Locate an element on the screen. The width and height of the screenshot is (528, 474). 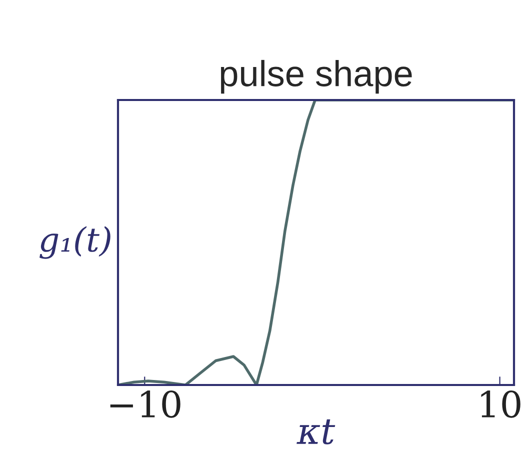
chart-title: pulse shape is located at coordinates (316, 77).